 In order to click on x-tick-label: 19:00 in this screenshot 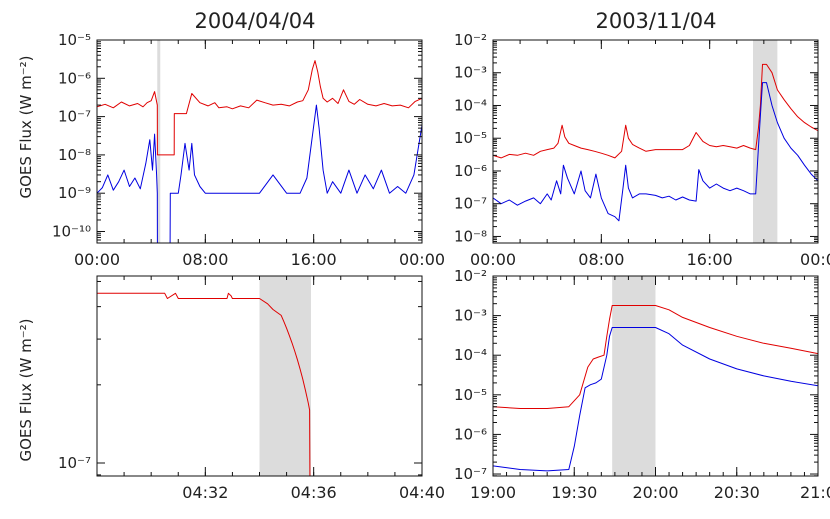, I will do `click(493, 492)`.